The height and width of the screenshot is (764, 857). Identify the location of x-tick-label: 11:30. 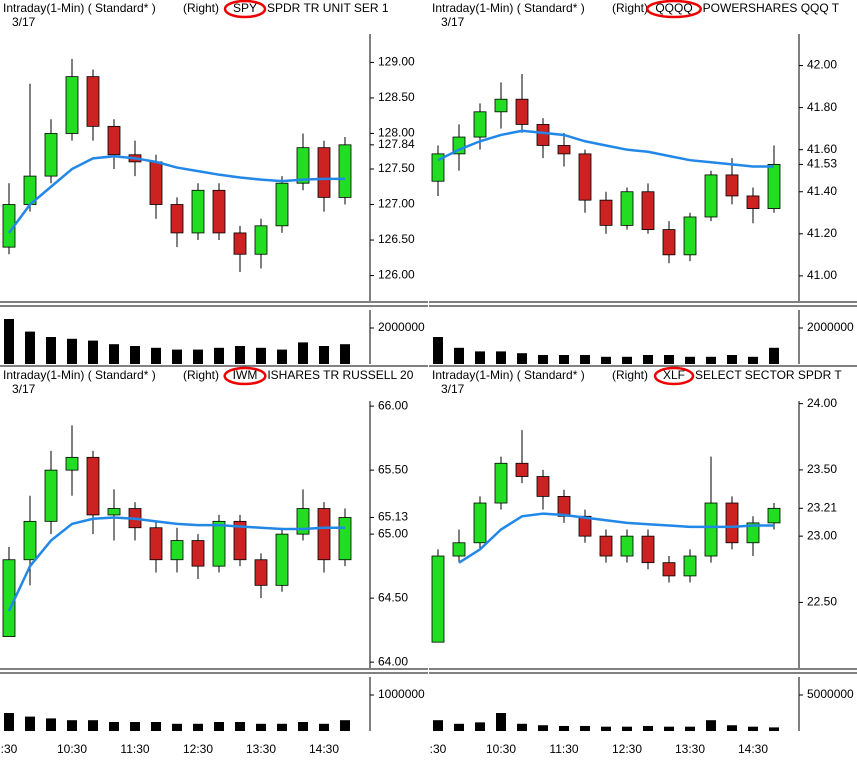
(563, 749).